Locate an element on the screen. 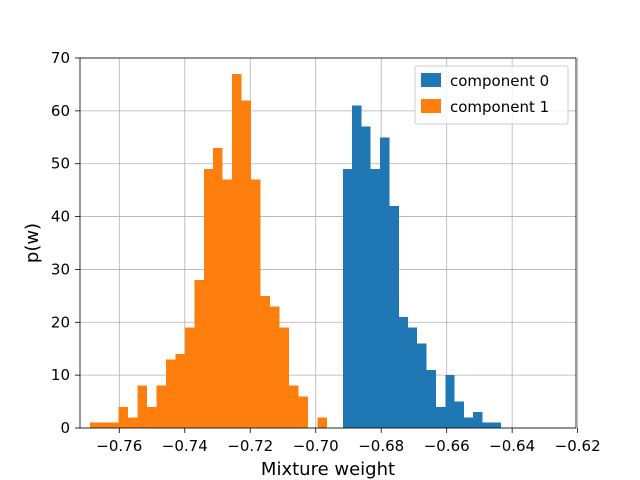 Image resolution: width=640 pixels, height=480 pixels. x-tick-label: −0.66 is located at coordinates (447, 446).